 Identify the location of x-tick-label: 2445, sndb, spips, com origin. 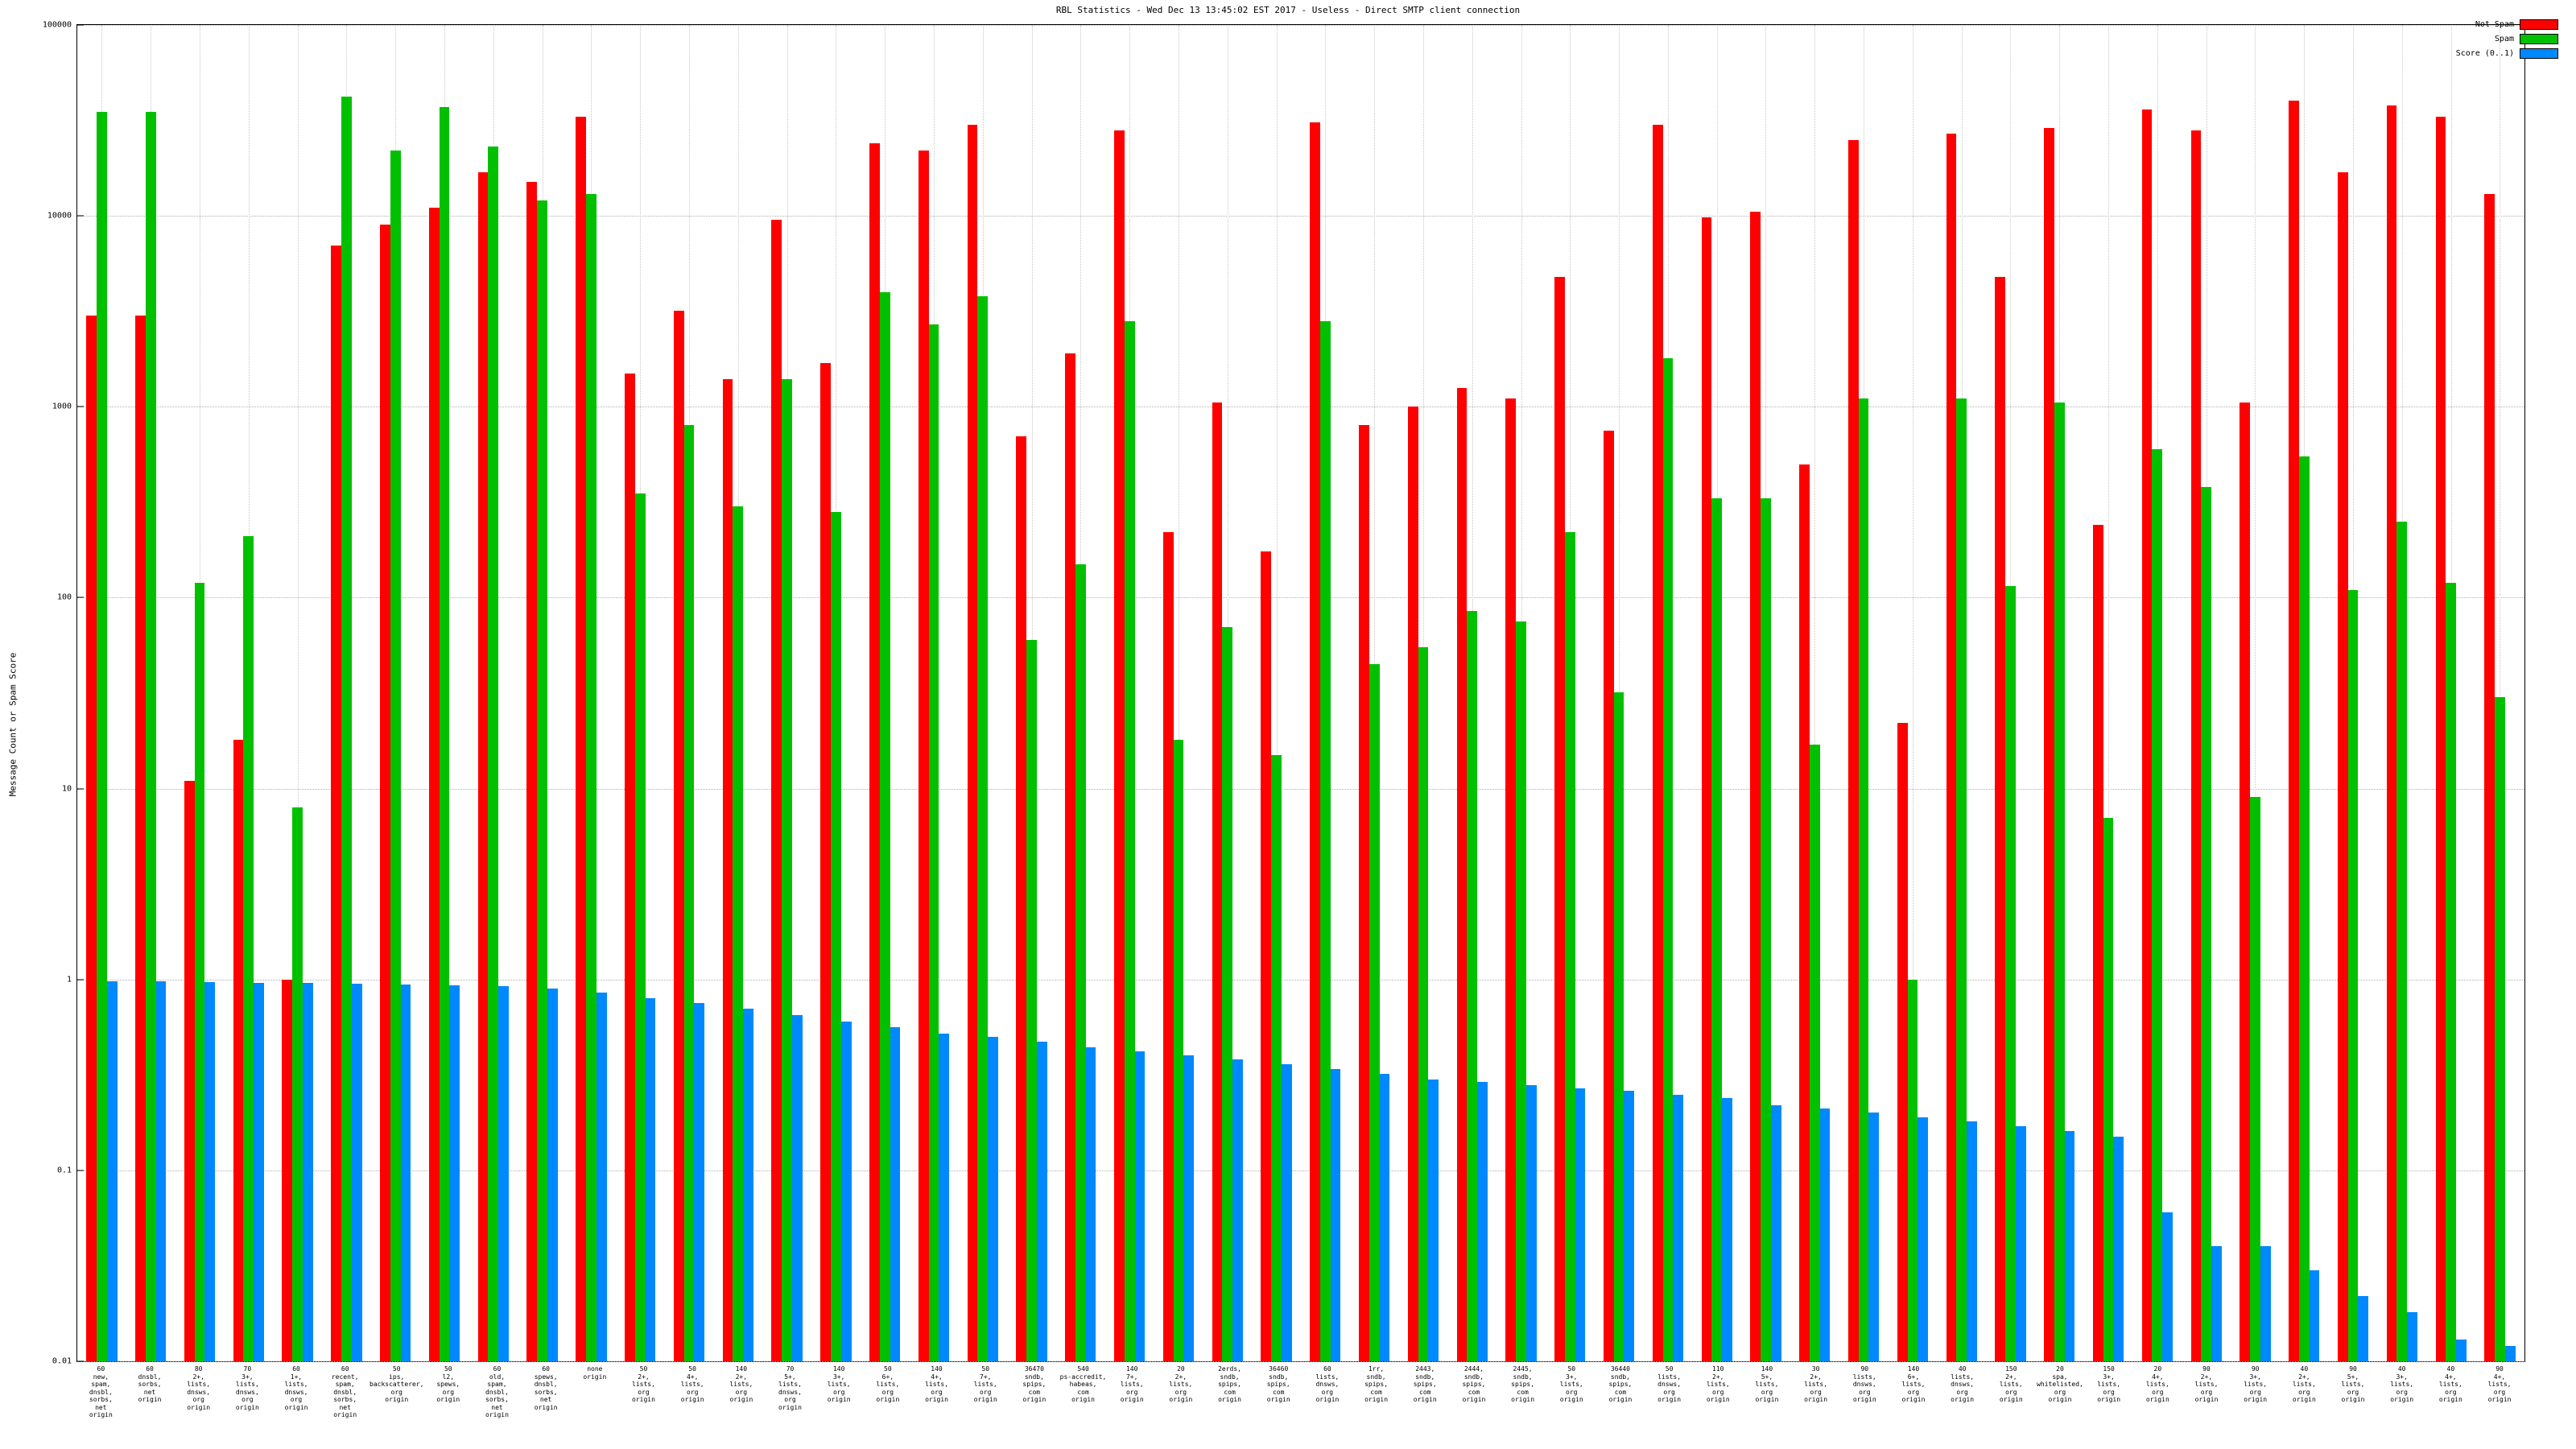
(1522, 1384).